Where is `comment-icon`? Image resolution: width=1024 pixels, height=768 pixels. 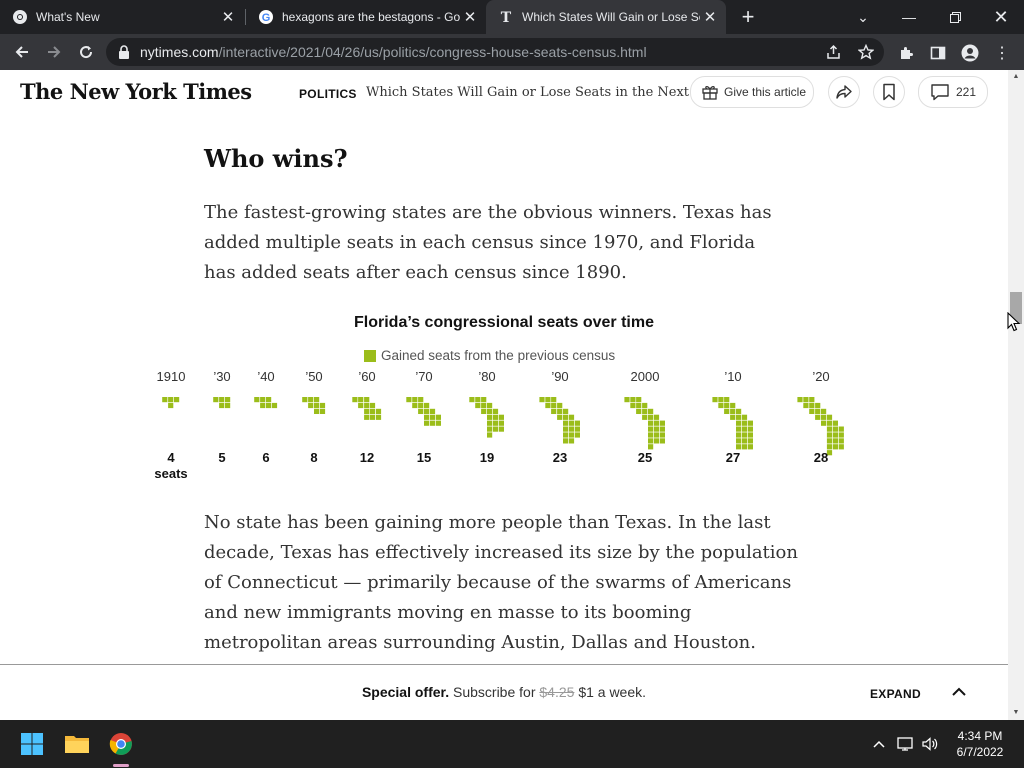 comment-icon is located at coordinates (940, 92).